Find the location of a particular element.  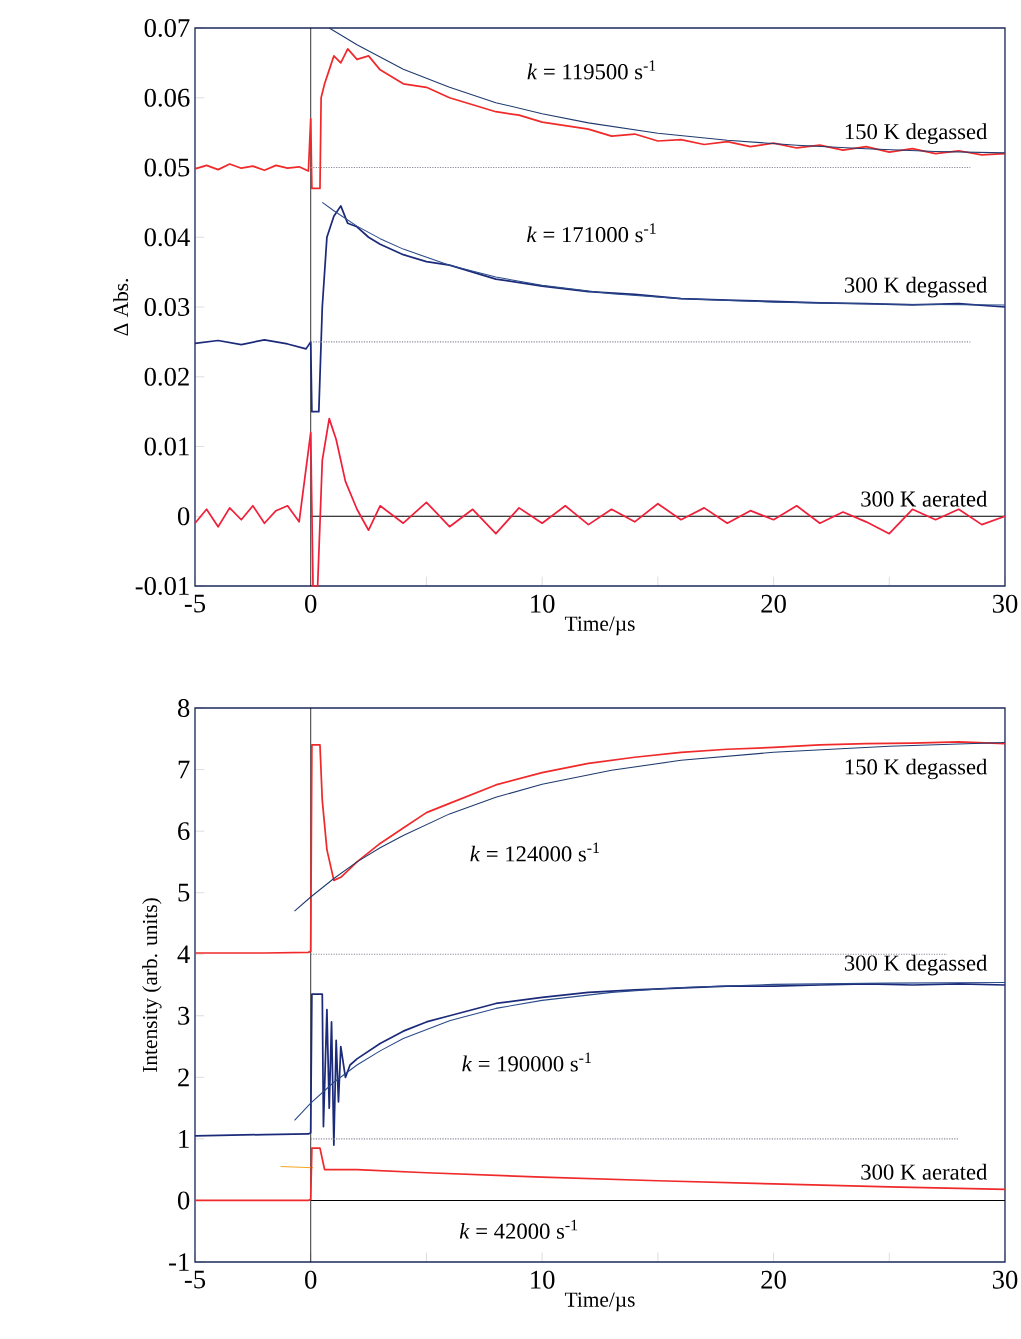

y-tick-label: 1 is located at coordinates (184, 1139).